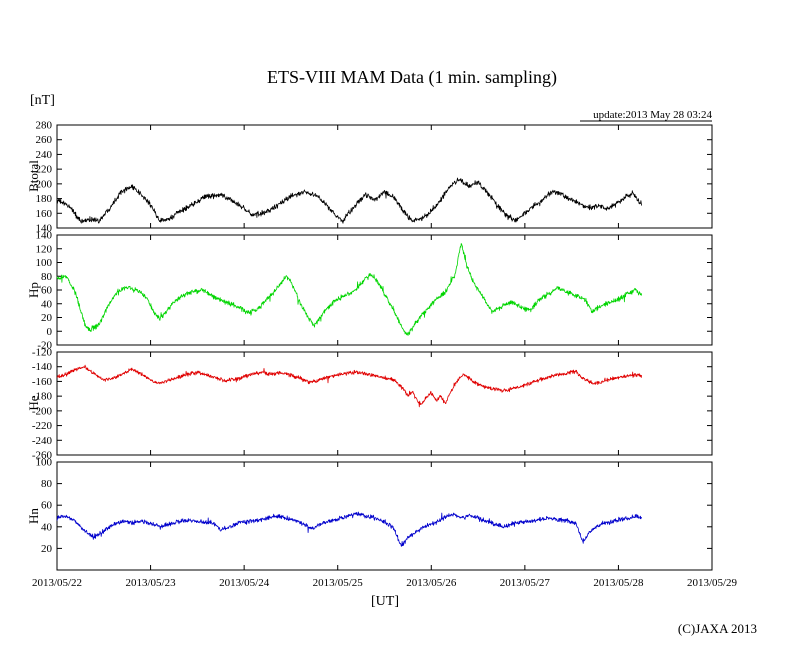 Image resolution: width=810 pixels, height=655 pixels. I want to click on x-tick-label: 2013/05/22, so click(57, 583).